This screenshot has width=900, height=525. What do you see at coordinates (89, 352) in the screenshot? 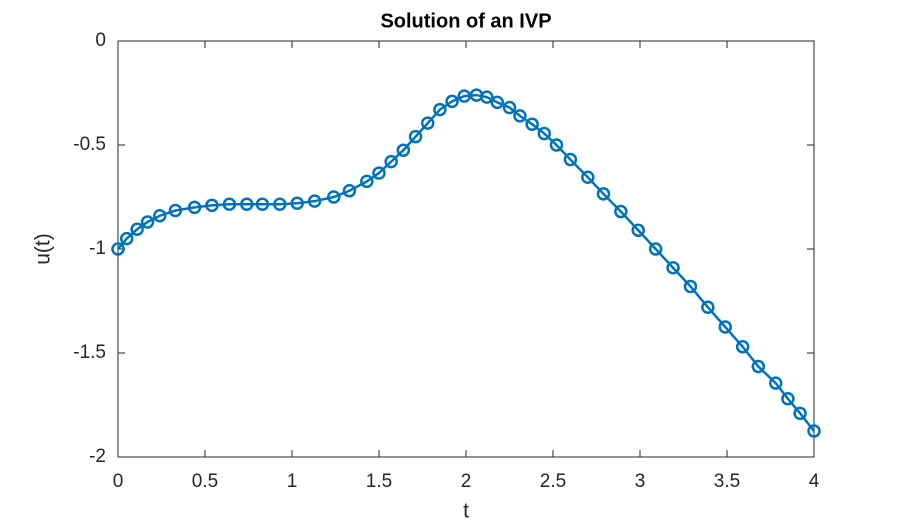
I see `y-tick-label: -1.5` at bounding box center [89, 352].